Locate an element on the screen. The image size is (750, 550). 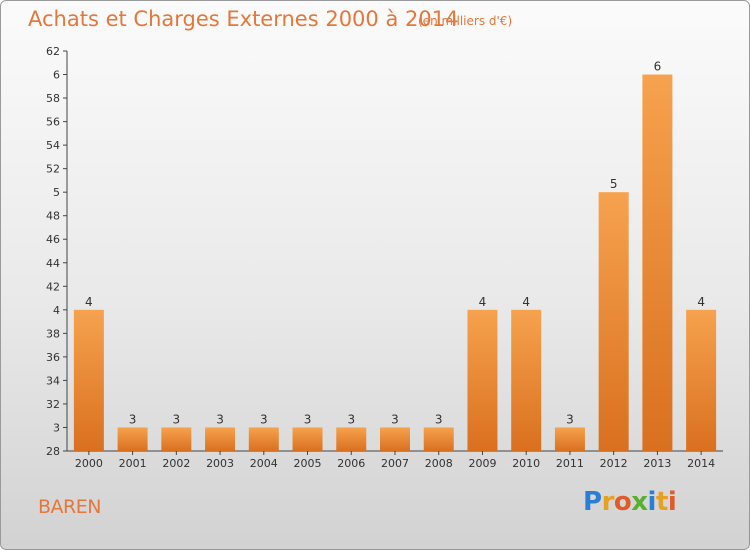
x-tick-label: 2005 is located at coordinates (308, 463).